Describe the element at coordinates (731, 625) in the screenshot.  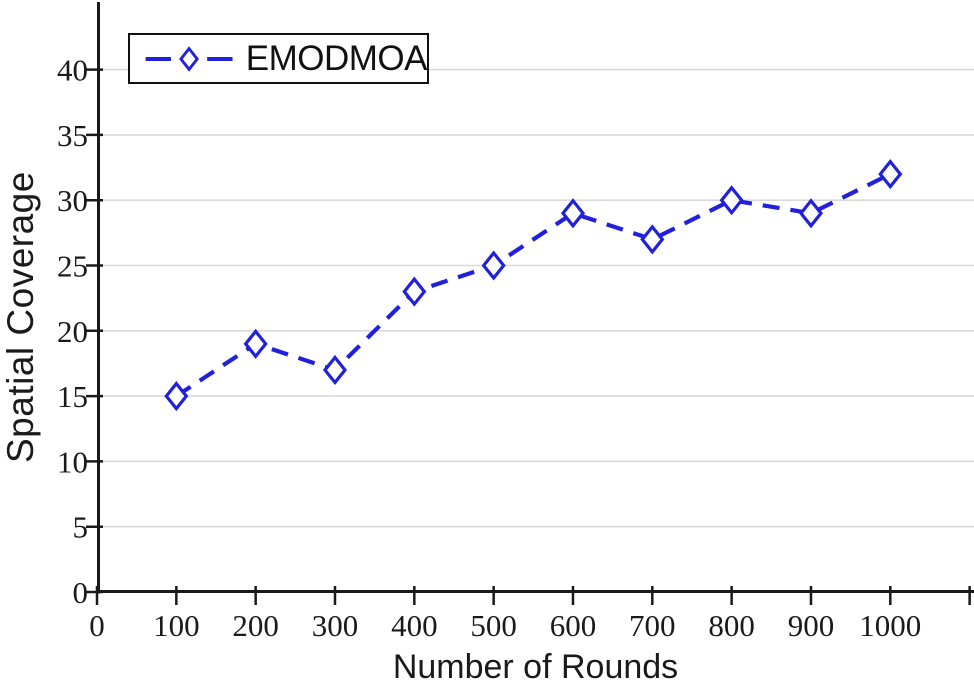
I see `x-tick-label: 800` at that location.